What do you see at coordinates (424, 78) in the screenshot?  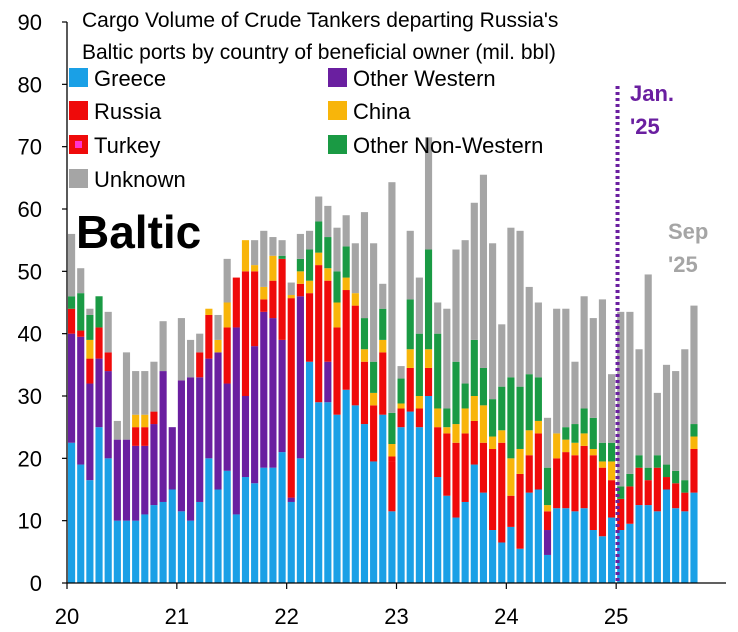 I see `legend-label-other-western: Other Western` at bounding box center [424, 78].